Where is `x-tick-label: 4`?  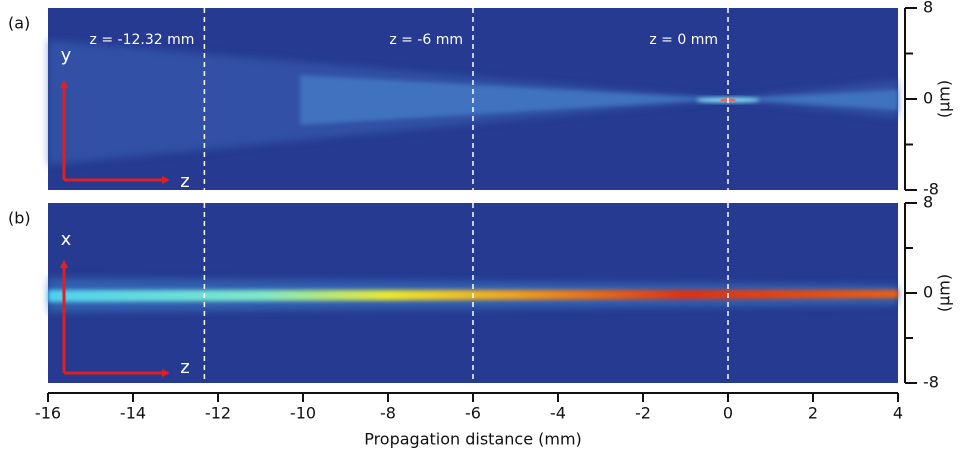
x-tick-label: 4 is located at coordinates (898, 413).